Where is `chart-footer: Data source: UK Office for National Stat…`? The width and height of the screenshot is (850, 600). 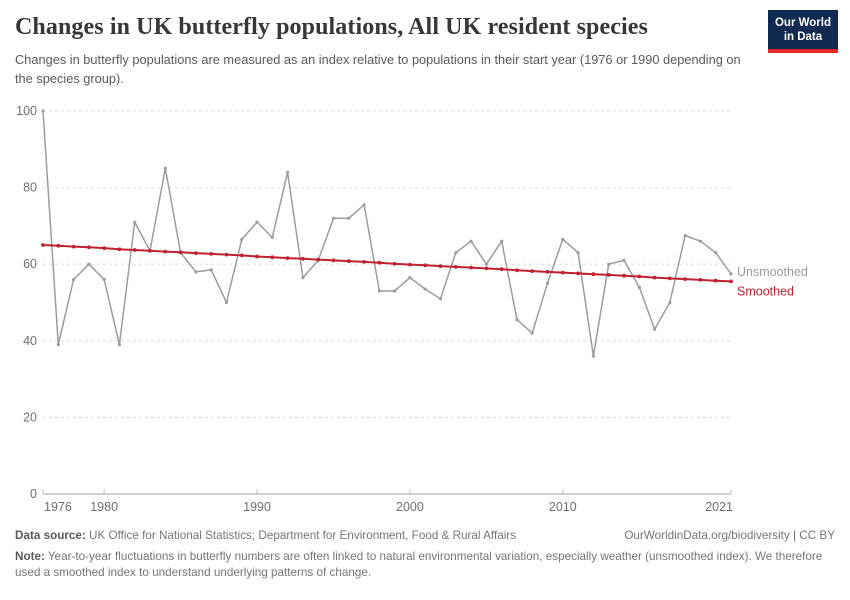 chart-footer: Data source: UK Office for National Stat… is located at coordinates (425, 554).